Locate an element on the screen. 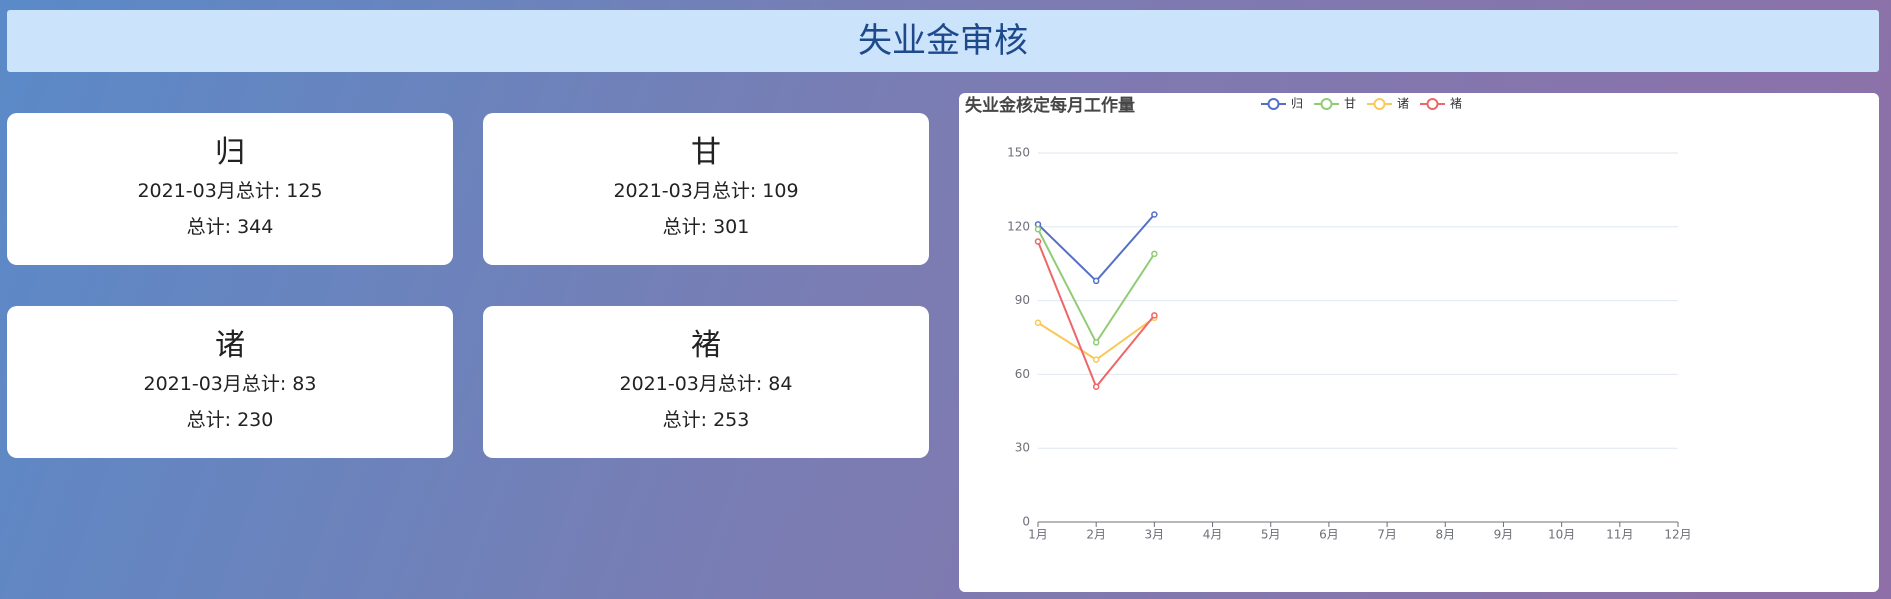 The width and height of the screenshot is (1891, 599). y-tick-label: 0 is located at coordinates (1026, 522).